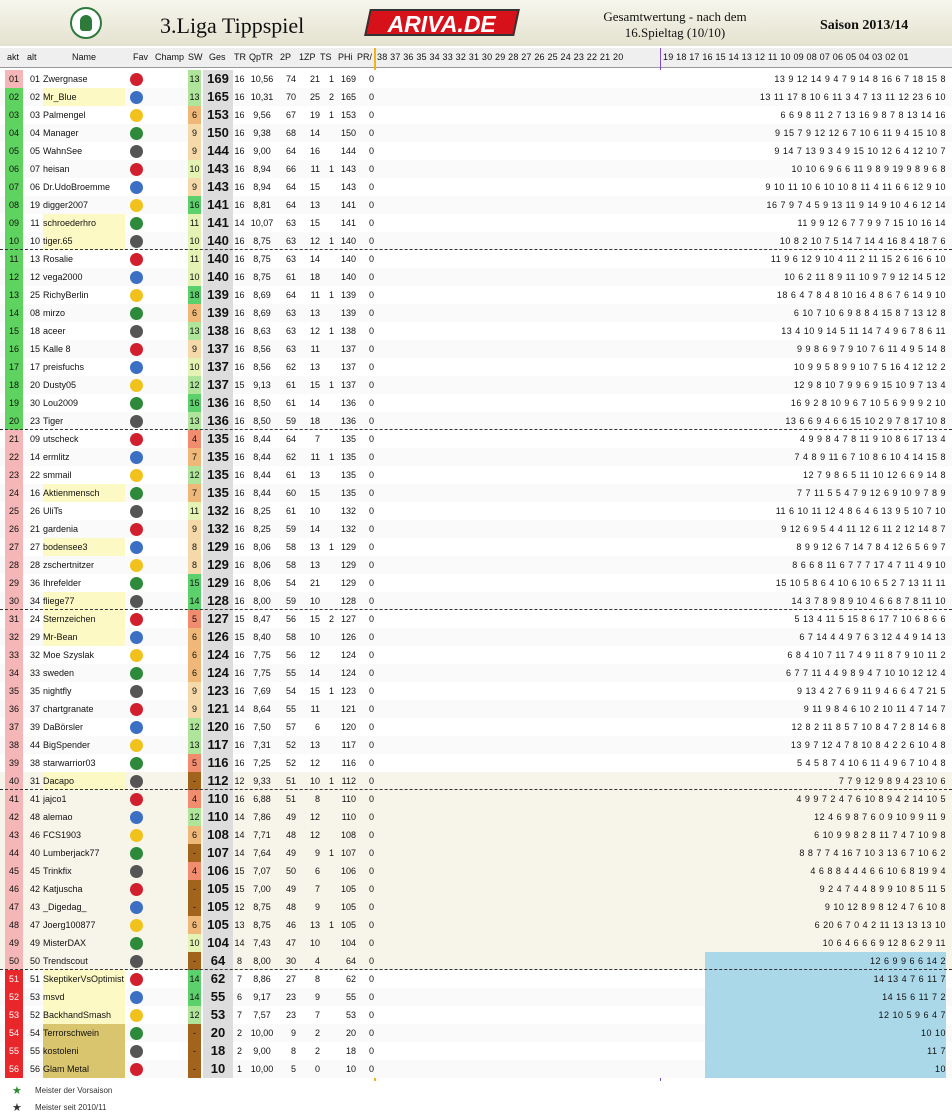  Describe the element at coordinates (57, 691) in the screenshot. I see `cell-name: nightfly` at that location.